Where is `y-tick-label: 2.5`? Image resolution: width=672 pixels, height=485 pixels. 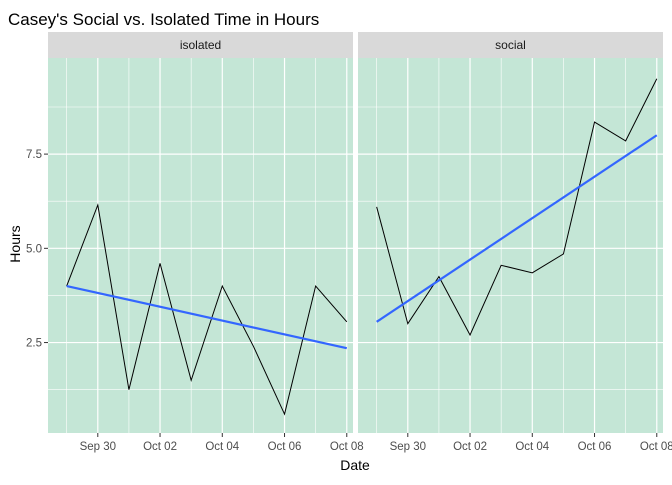
y-tick-label: 2.5 is located at coordinates (34, 344).